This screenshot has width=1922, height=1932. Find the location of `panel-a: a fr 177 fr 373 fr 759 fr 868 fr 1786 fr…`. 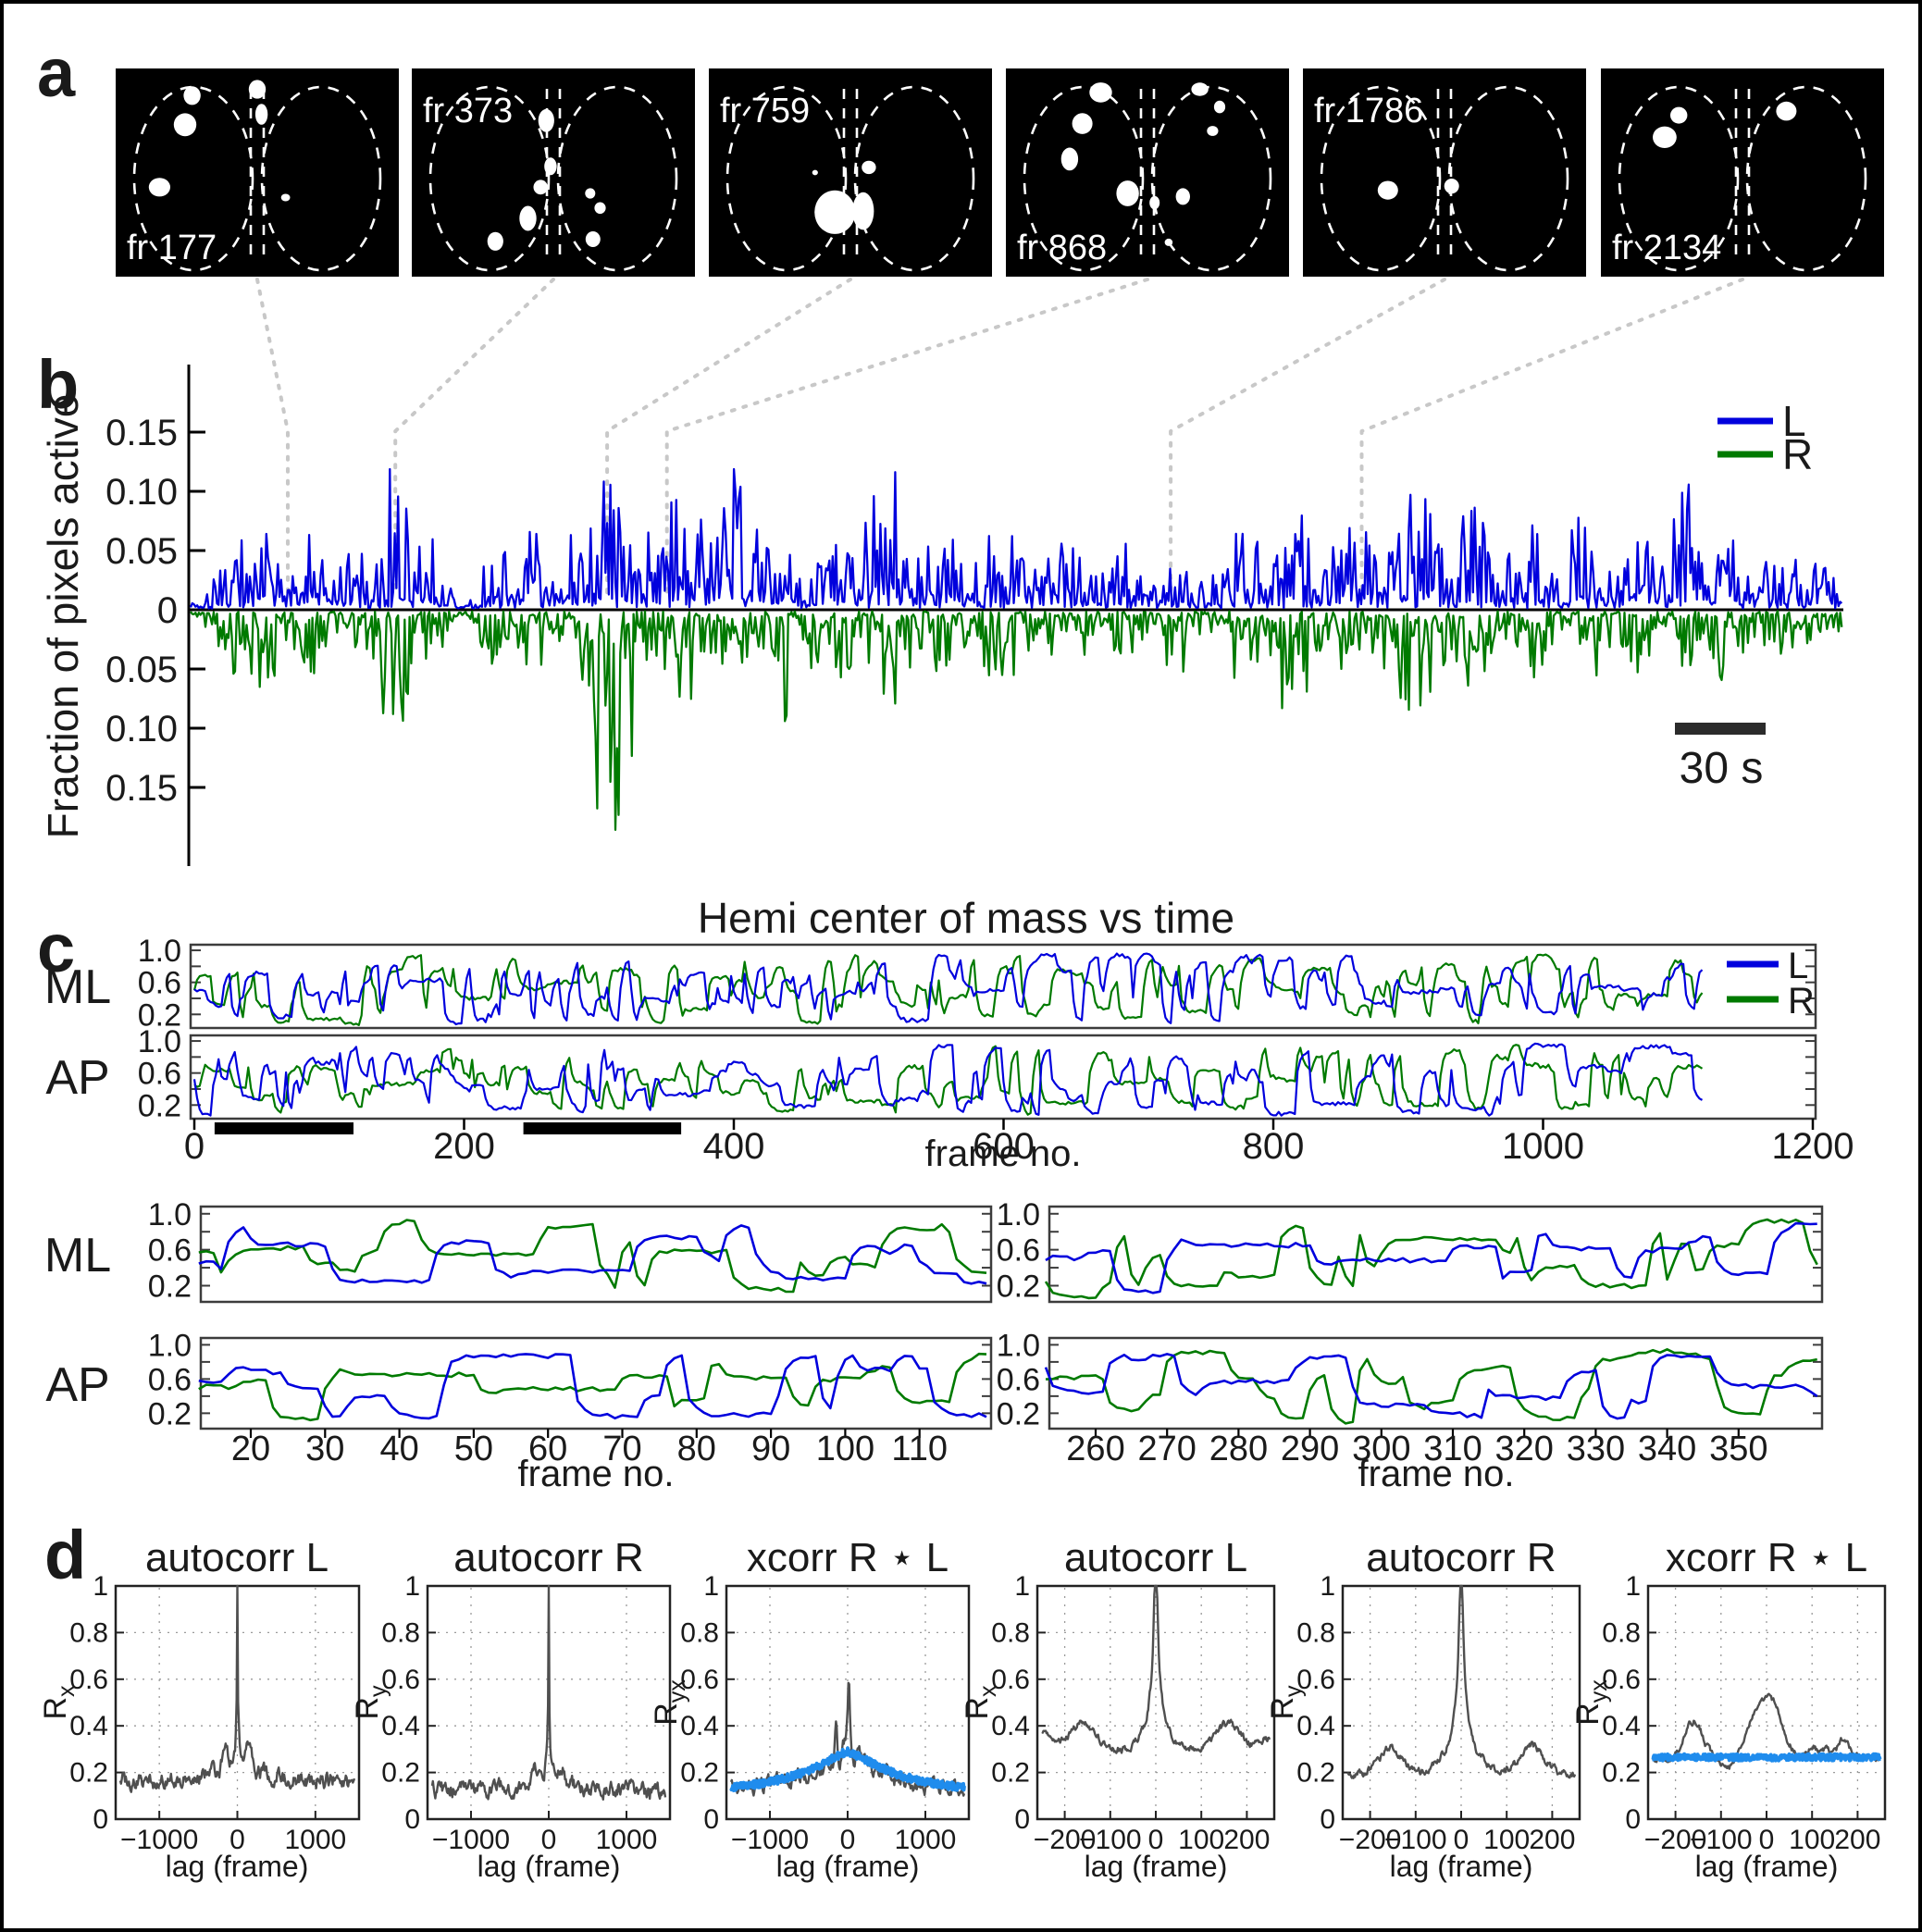

panel-a: a fr 177 fr 373 fr 759 fr 868 fr 1786 fr… is located at coordinates (960, 155).